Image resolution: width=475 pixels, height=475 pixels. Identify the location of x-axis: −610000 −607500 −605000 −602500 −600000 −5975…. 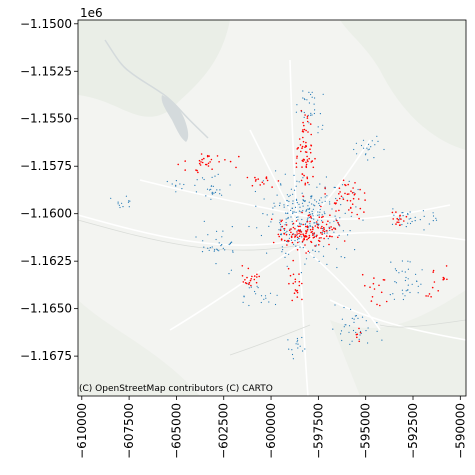
(271, 427).